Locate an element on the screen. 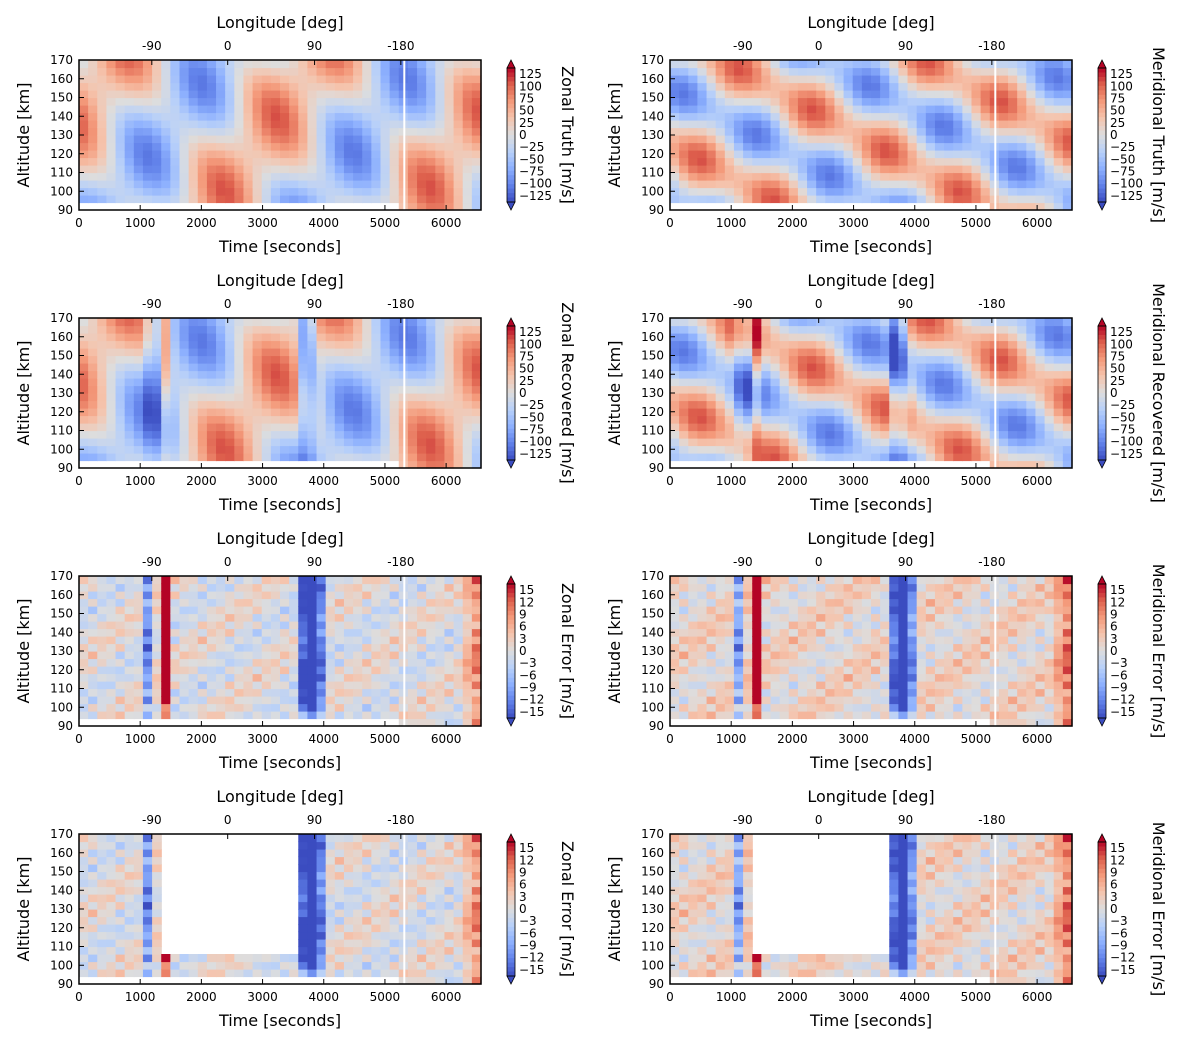  colorbar-tick-label: −75 is located at coordinates (1122, 172).